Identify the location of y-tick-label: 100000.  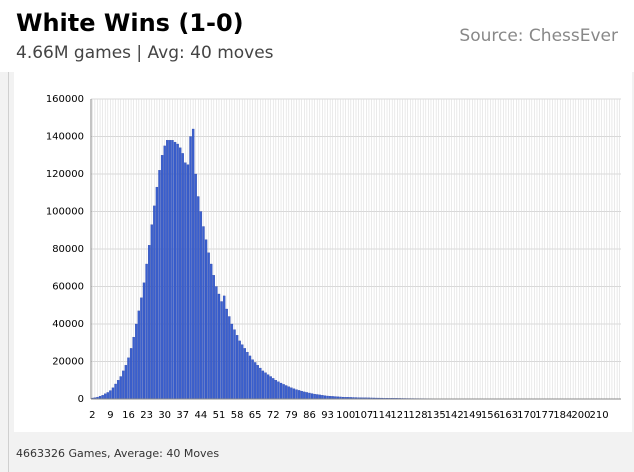
(65, 212).